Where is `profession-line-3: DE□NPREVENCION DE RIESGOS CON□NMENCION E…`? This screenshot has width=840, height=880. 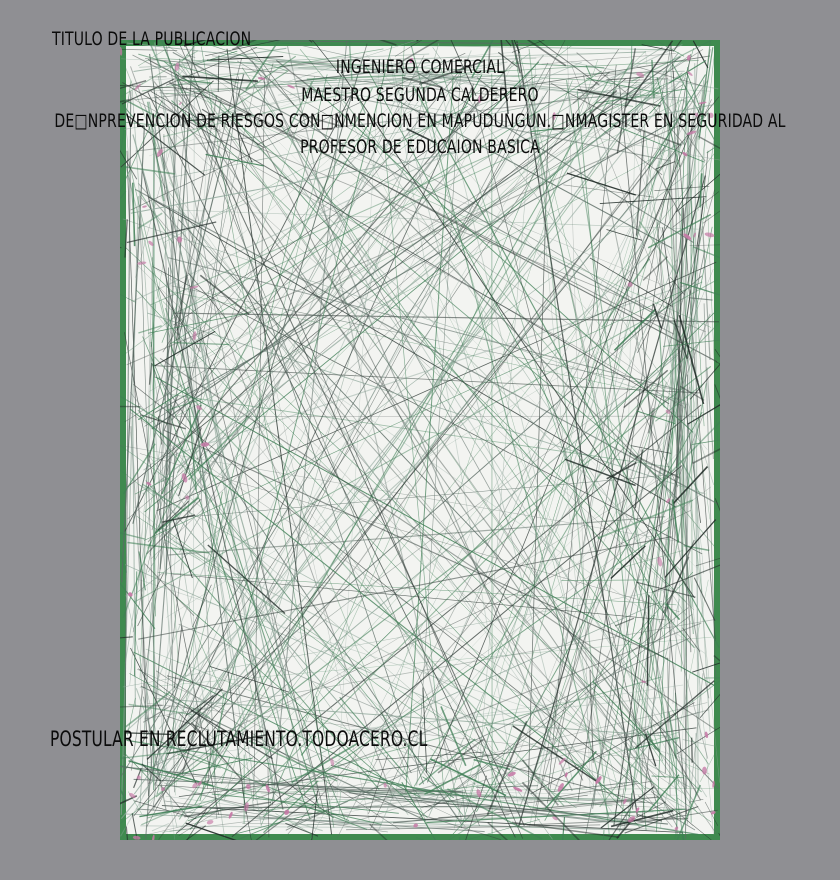 profession-line-3: DE□NPREVENCION DE RIESGOS CON□NMENCION E… is located at coordinates (420, 121).